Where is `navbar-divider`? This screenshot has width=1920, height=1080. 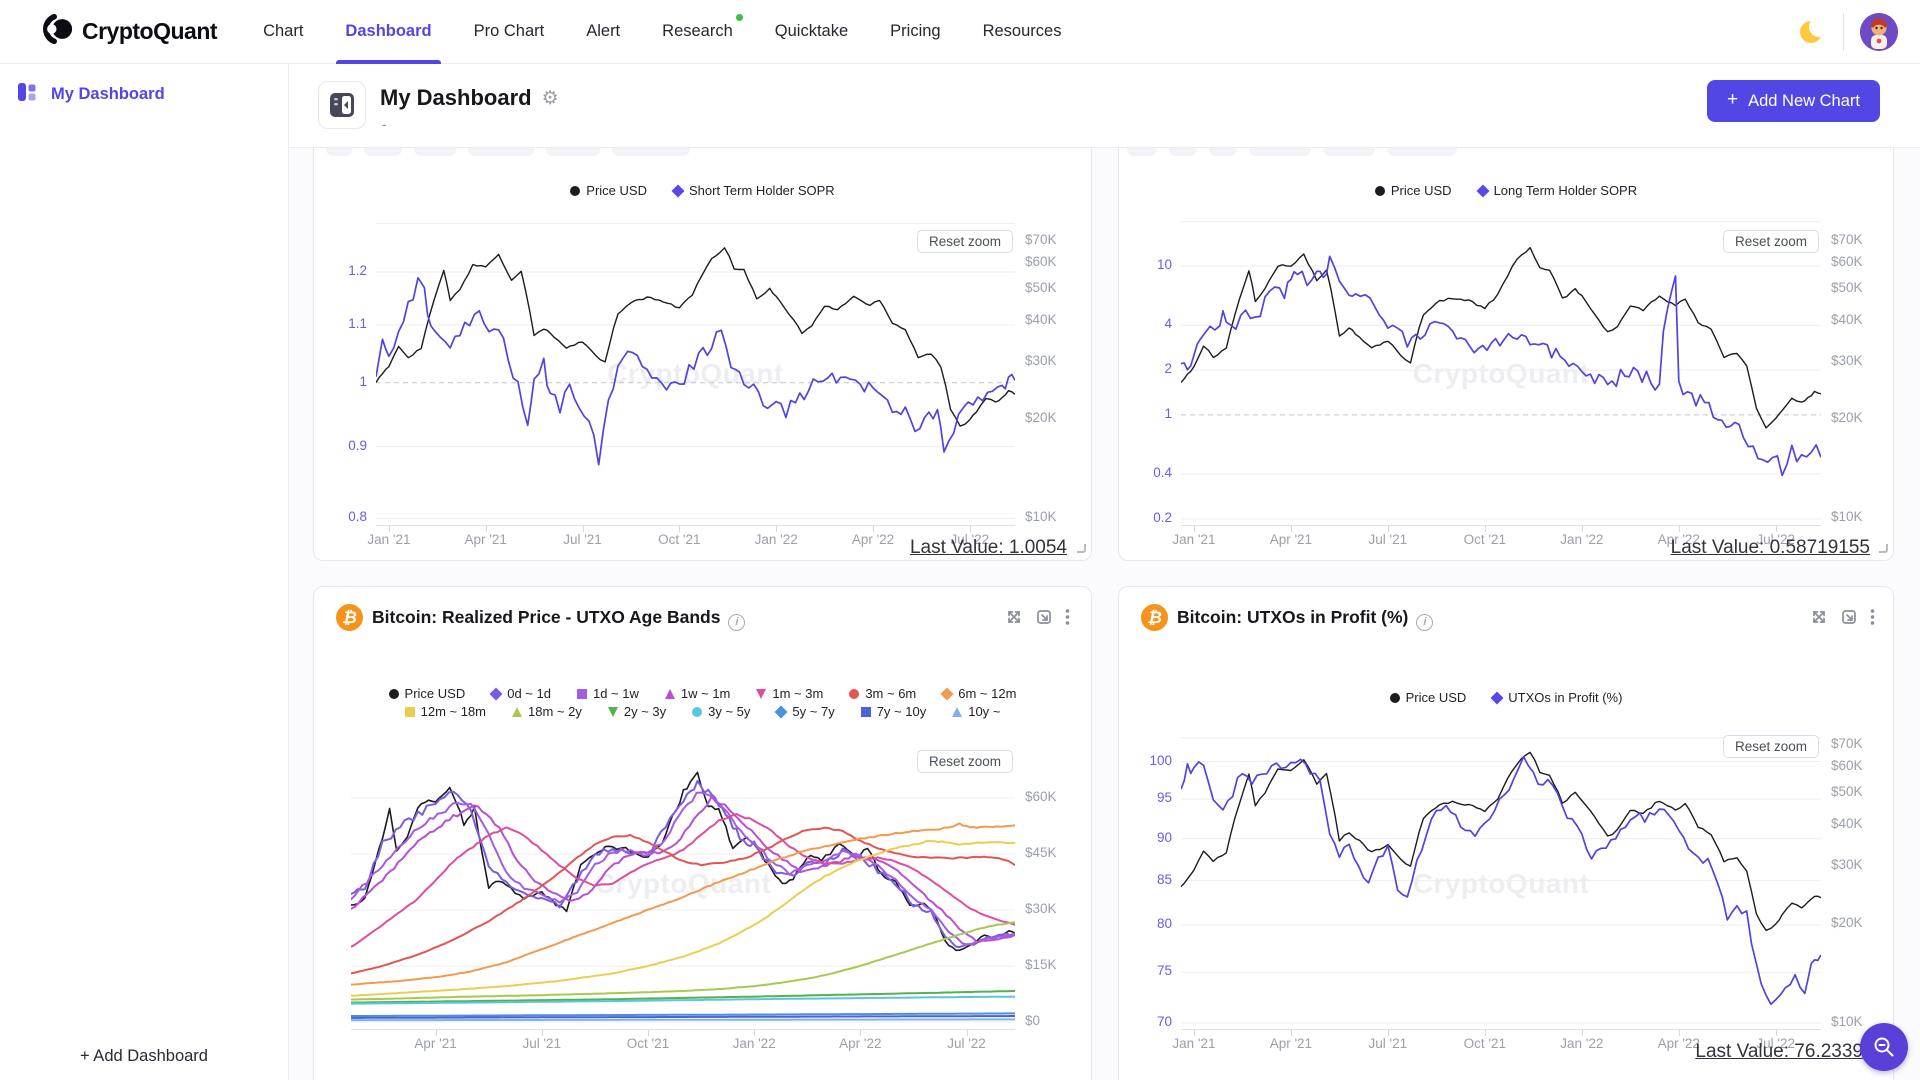
navbar-divider is located at coordinates (1843, 31).